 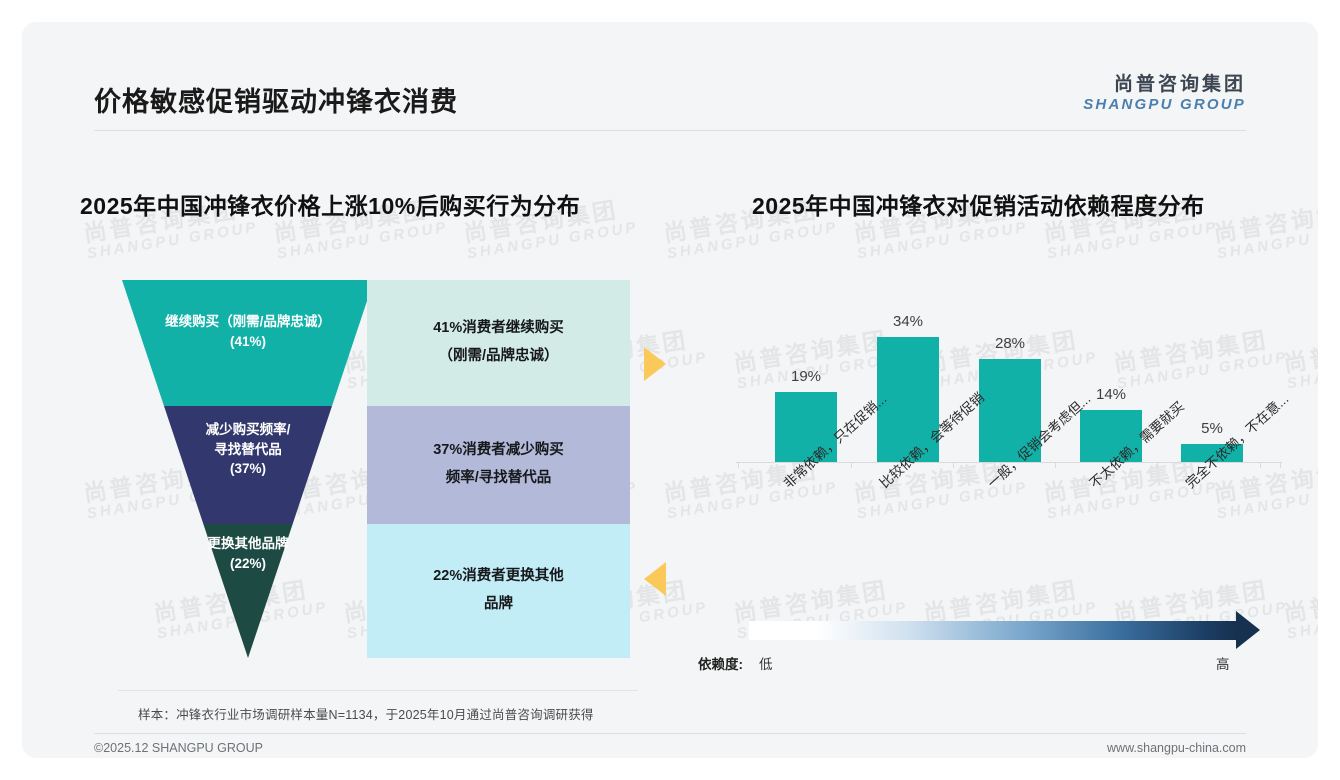 What do you see at coordinates (378, 690) in the screenshot?
I see `footnote-divider` at bounding box center [378, 690].